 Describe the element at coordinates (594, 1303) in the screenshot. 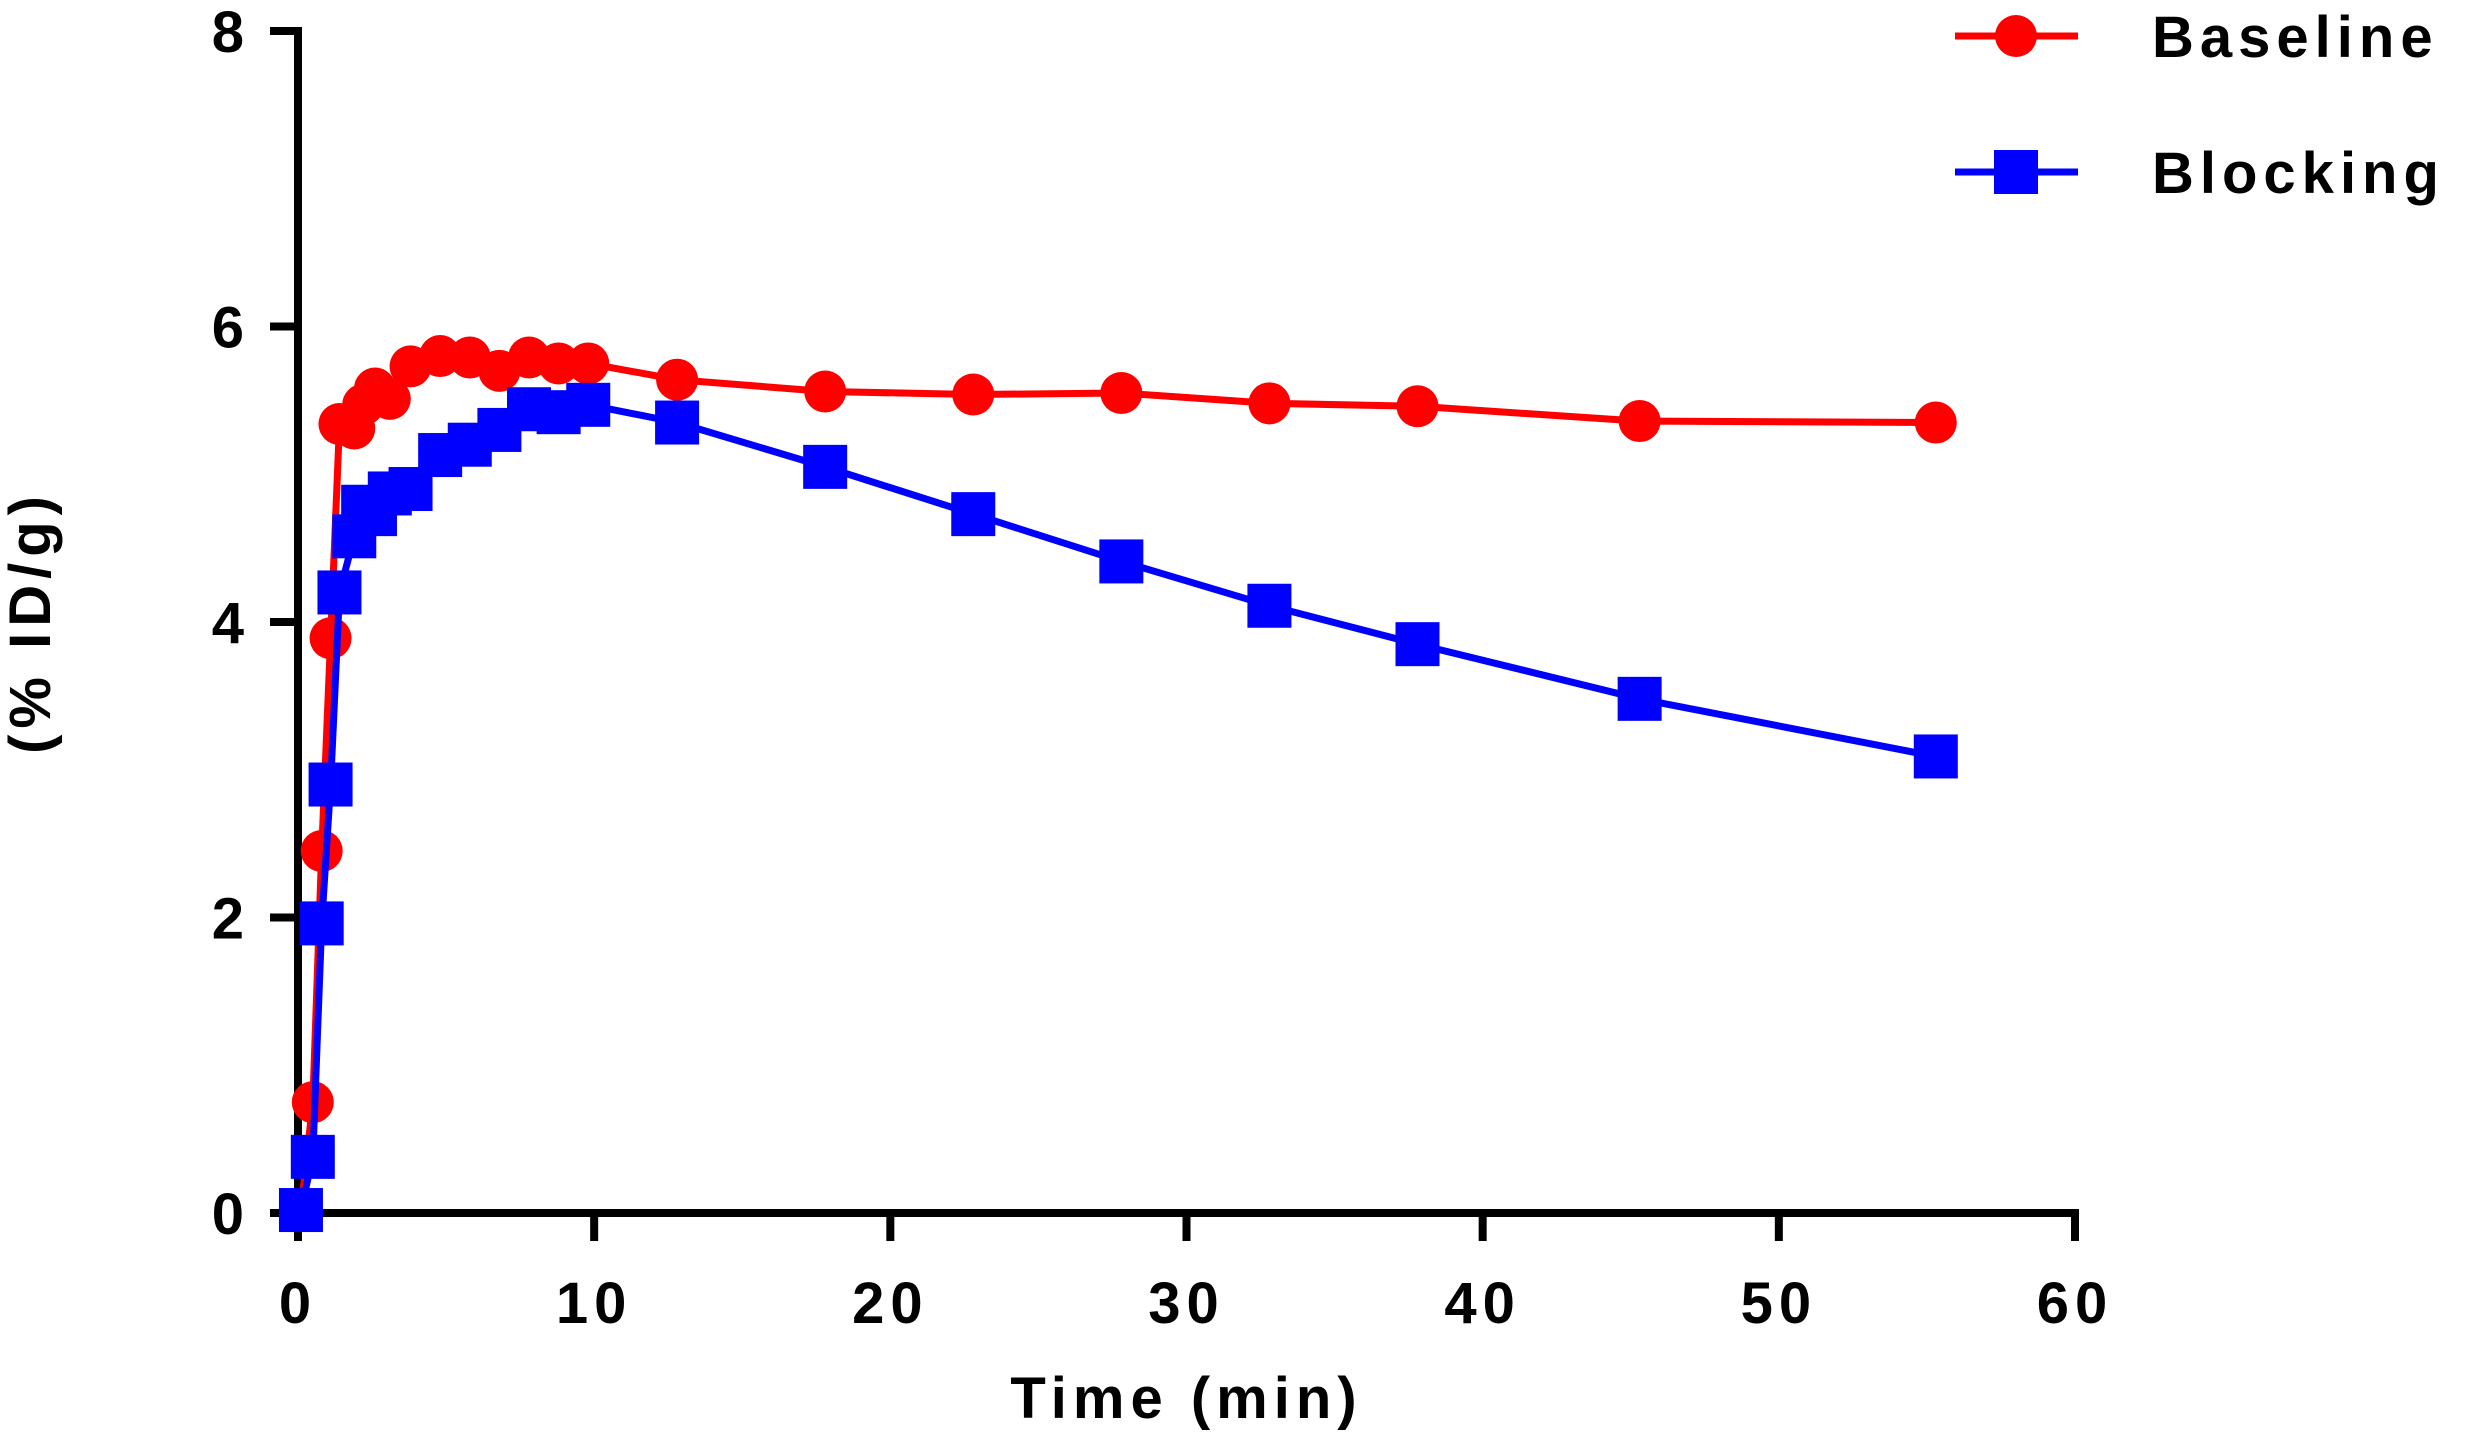

I see `x-tick-label: 10` at that location.